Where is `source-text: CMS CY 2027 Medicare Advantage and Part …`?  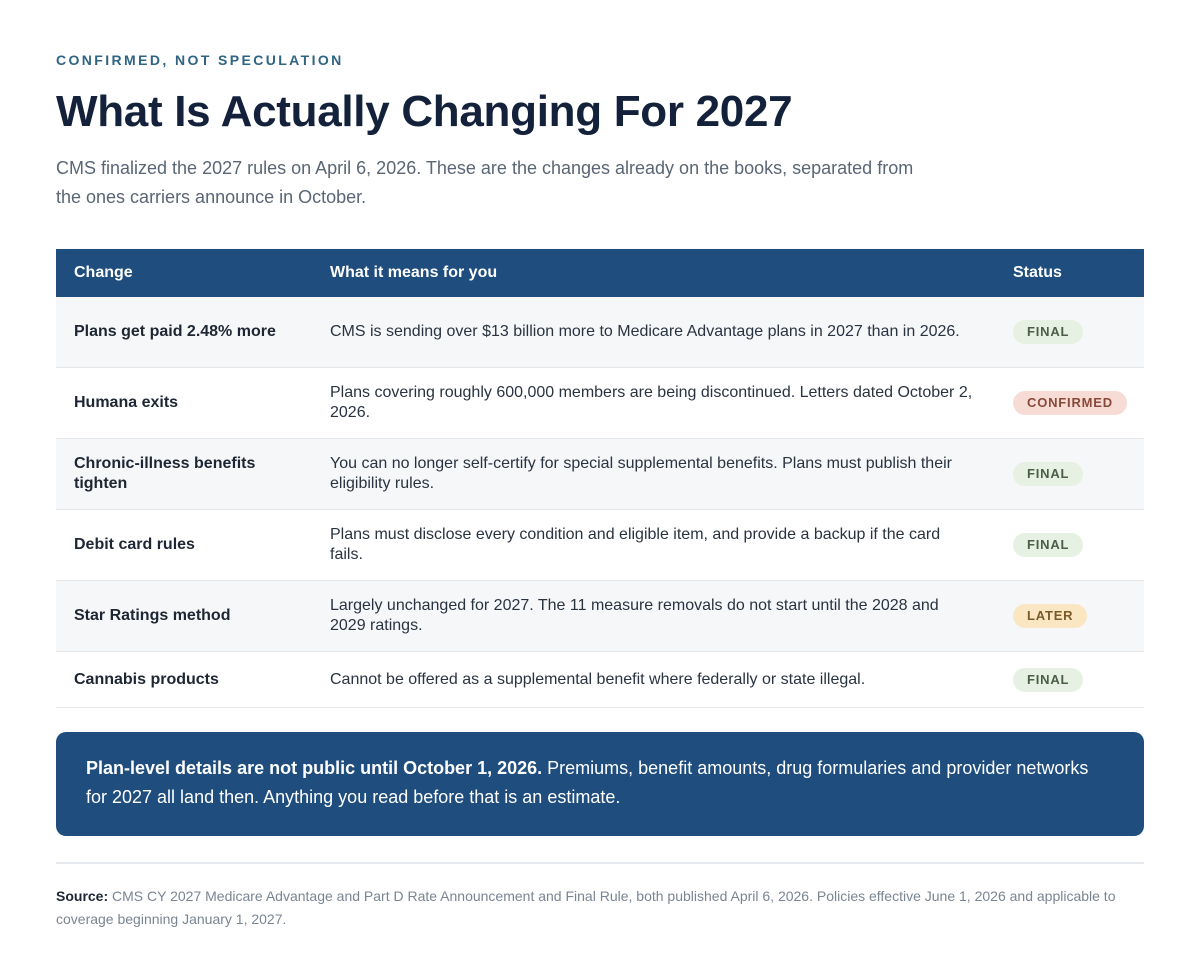 source-text: CMS CY 2027 Medicare Advantage and Part … is located at coordinates (586, 907).